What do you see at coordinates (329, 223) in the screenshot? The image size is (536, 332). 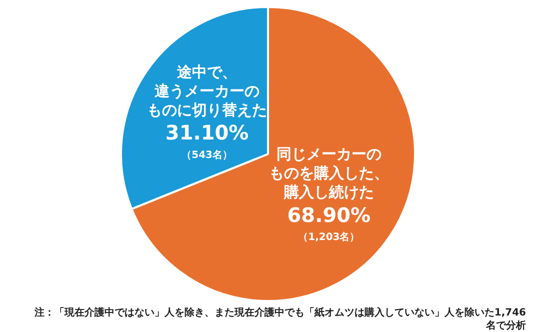 I see `data-label: 68.90% （1,203名）` at bounding box center [329, 223].